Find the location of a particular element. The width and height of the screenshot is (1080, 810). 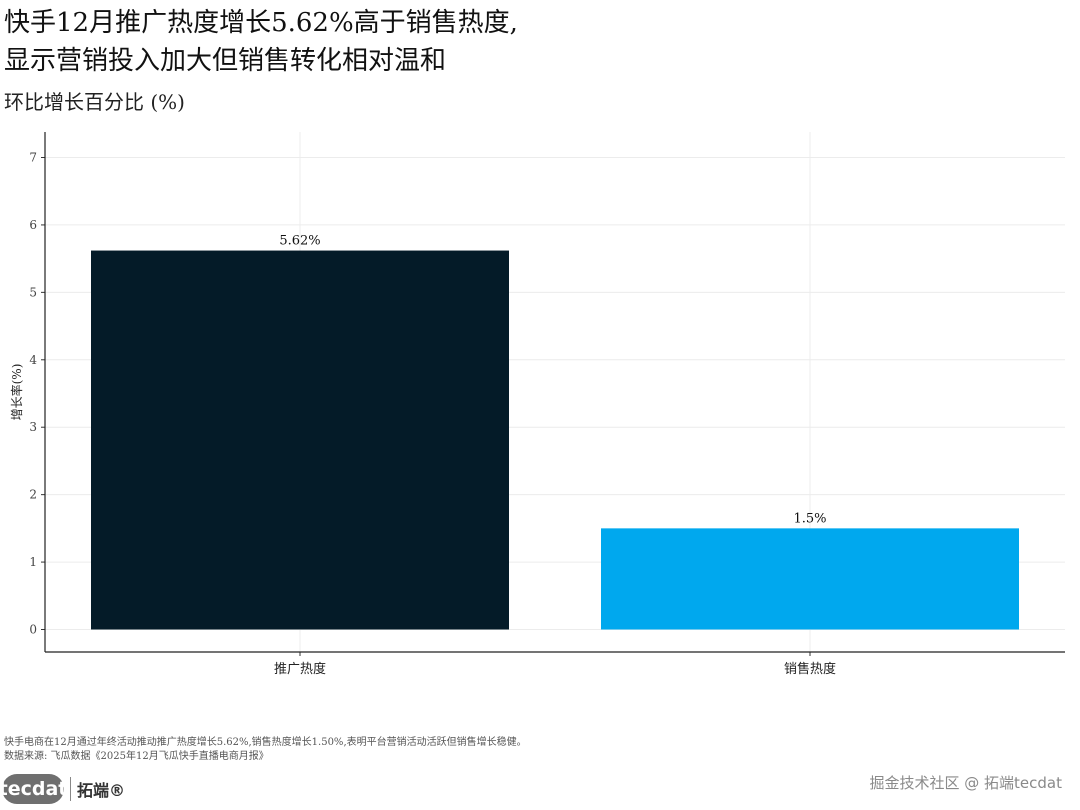

data-label-1: 5.62% is located at coordinates (299, 241).